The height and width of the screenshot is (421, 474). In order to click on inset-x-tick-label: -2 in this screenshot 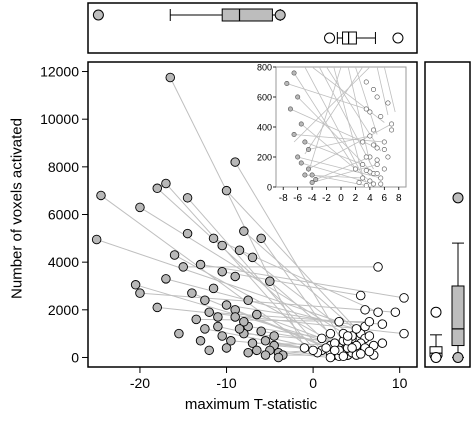, I will do `click(326, 198)`.